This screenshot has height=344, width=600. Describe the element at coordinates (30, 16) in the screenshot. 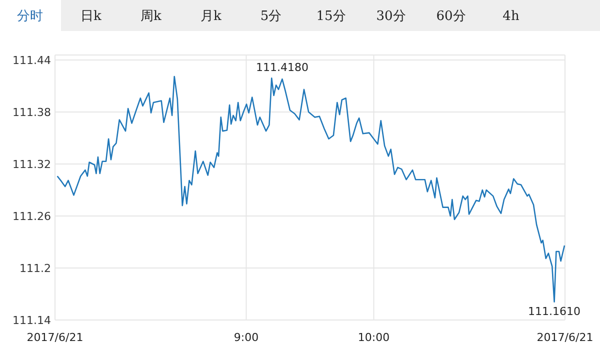

I see `text: 分时` at that location.